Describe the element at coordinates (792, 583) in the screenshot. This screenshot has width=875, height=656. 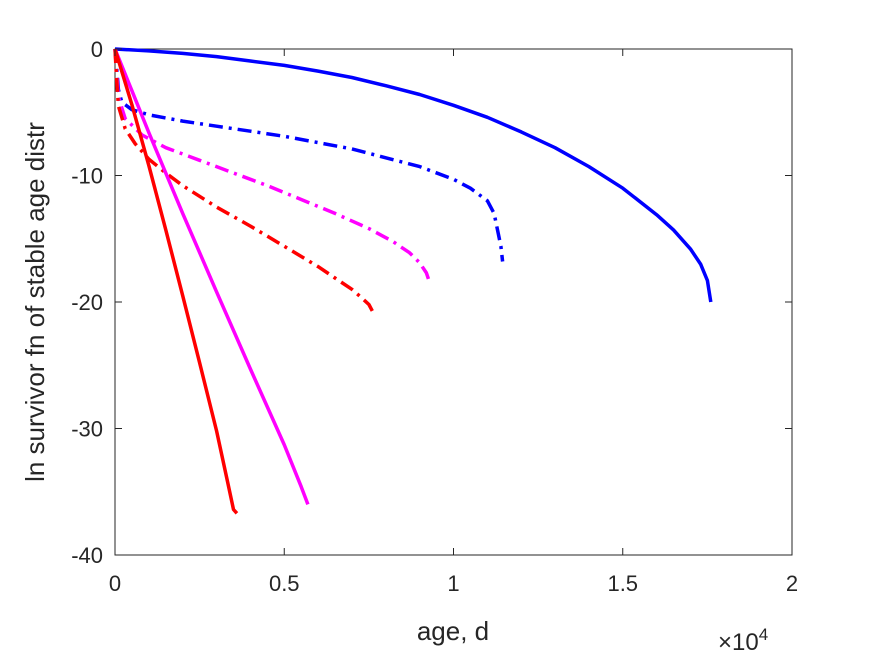
I see `x-tick-label: 2` at that location.